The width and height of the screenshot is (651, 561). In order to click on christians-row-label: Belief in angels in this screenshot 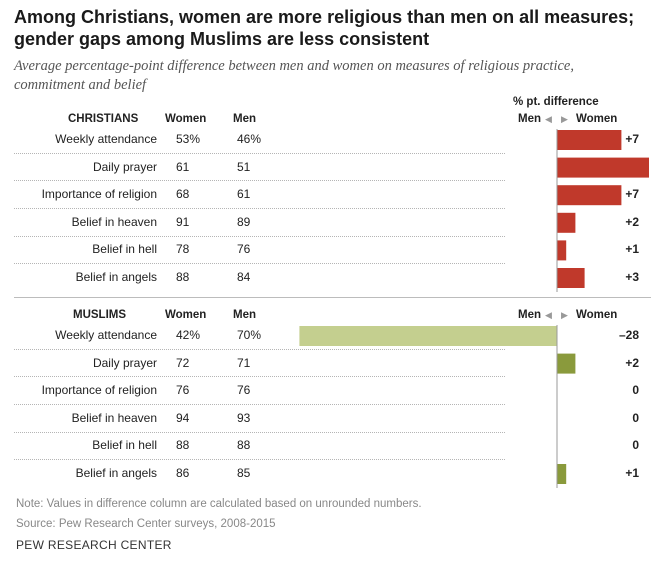, I will do `click(116, 277)`.